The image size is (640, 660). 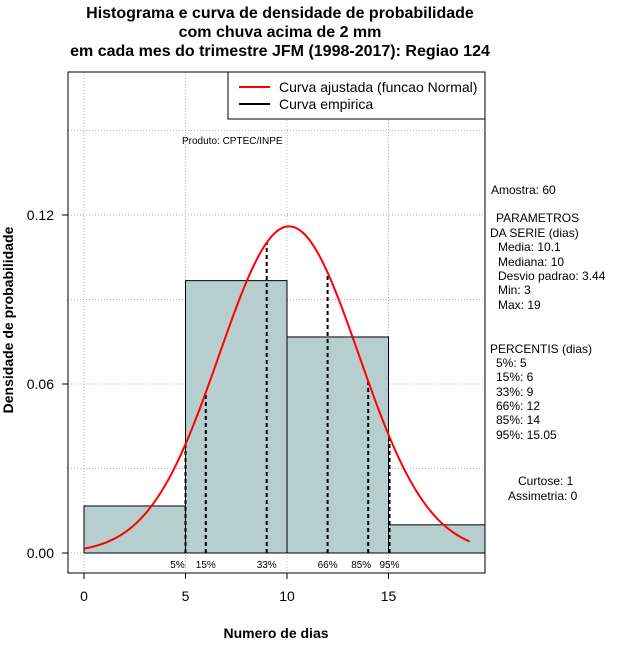 What do you see at coordinates (186, 596) in the screenshot?
I see `x-tick-label-5: 5` at bounding box center [186, 596].